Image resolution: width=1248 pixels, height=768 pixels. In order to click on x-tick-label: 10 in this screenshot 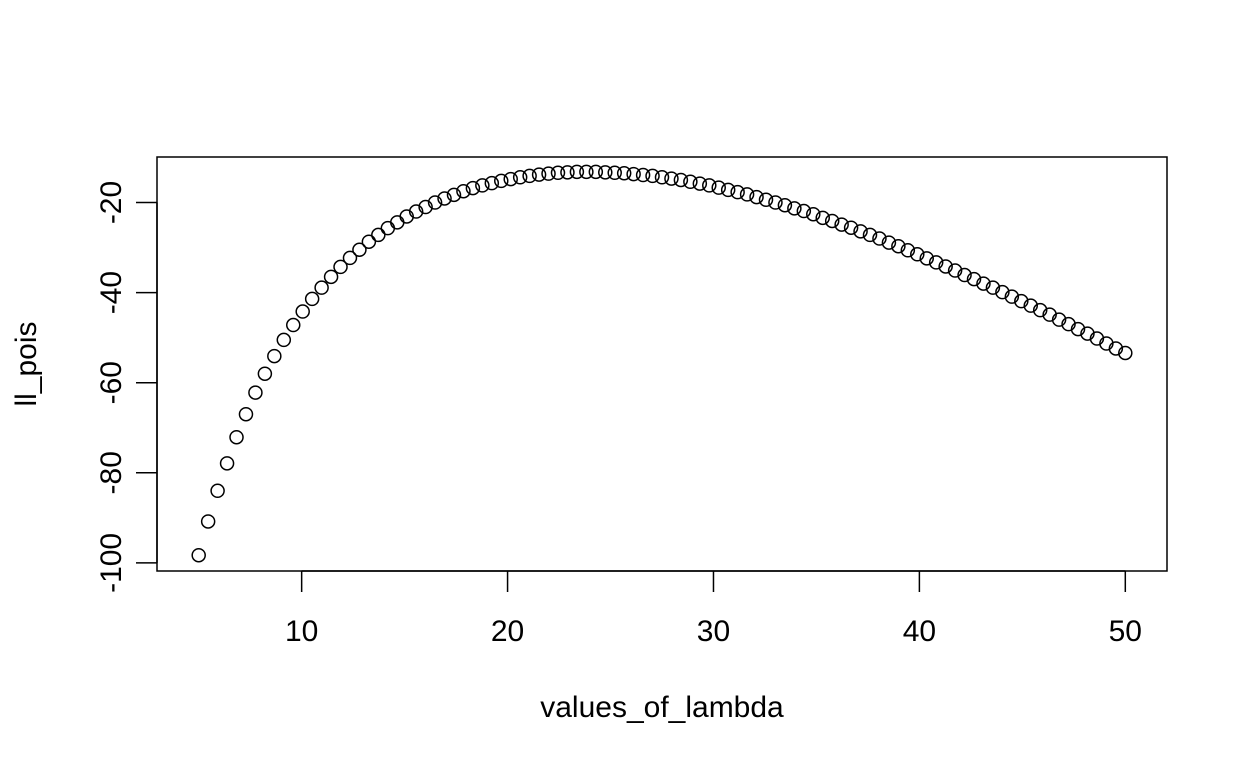, I will do `click(301, 631)`.